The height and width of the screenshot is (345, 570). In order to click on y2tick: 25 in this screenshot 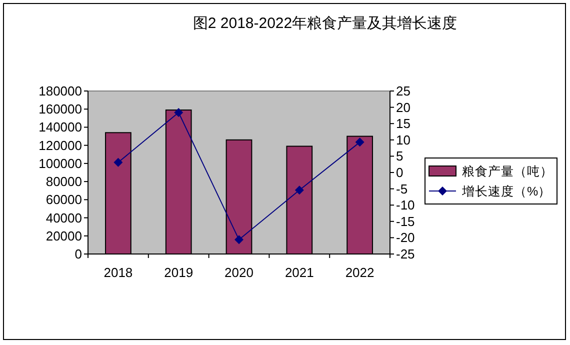, I will do `click(403, 91)`.